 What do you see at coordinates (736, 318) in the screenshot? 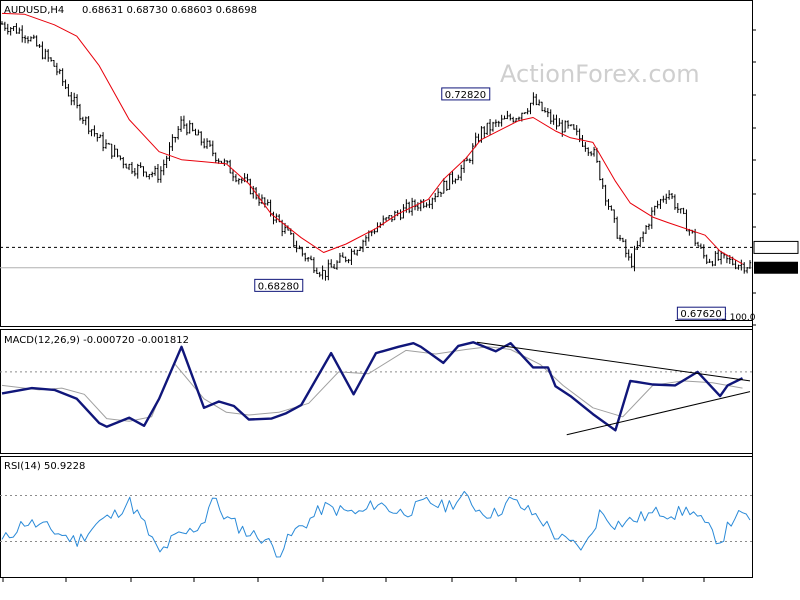
I see `fib-label: FE 100.0` at bounding box center [736, 318].